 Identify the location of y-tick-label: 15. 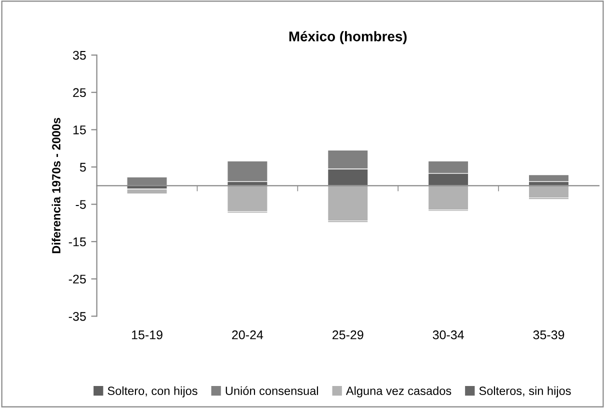
(79, 130).